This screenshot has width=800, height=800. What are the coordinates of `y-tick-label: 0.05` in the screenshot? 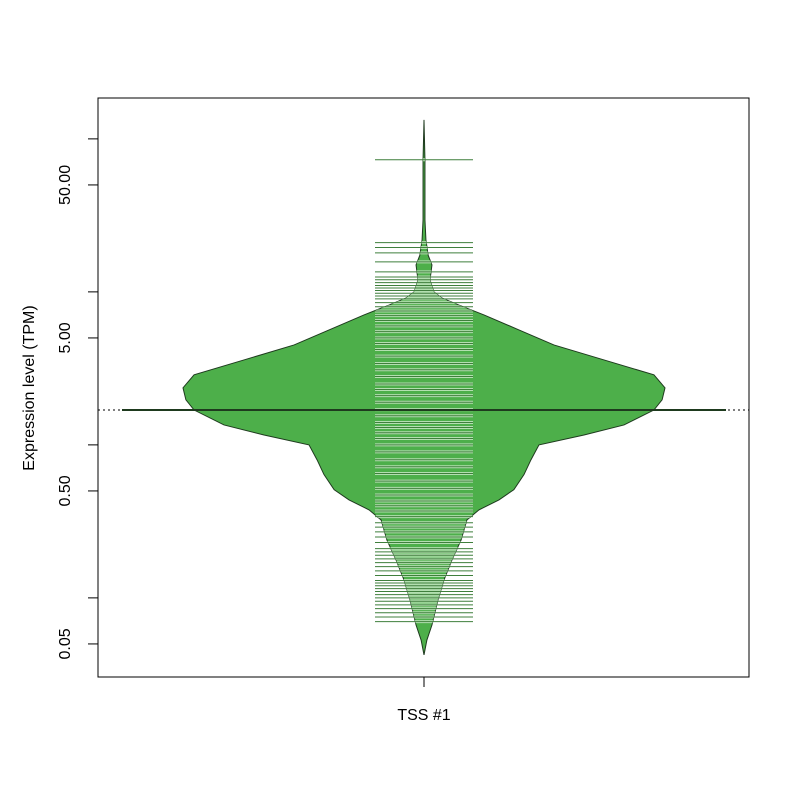 It's located at (65, 643).